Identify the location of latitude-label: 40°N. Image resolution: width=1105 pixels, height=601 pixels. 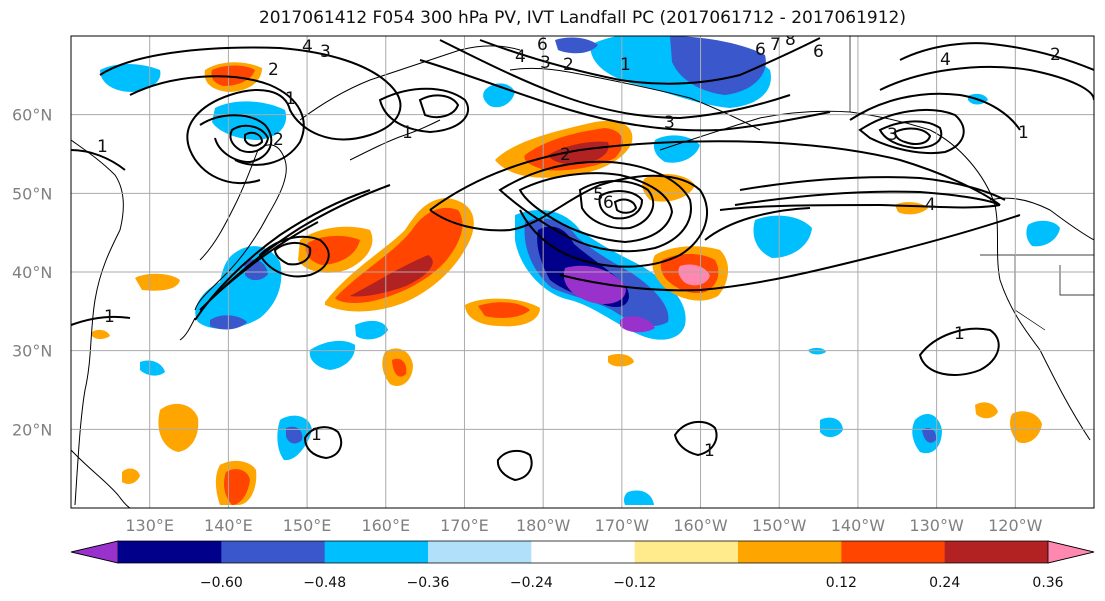
(32, 272).